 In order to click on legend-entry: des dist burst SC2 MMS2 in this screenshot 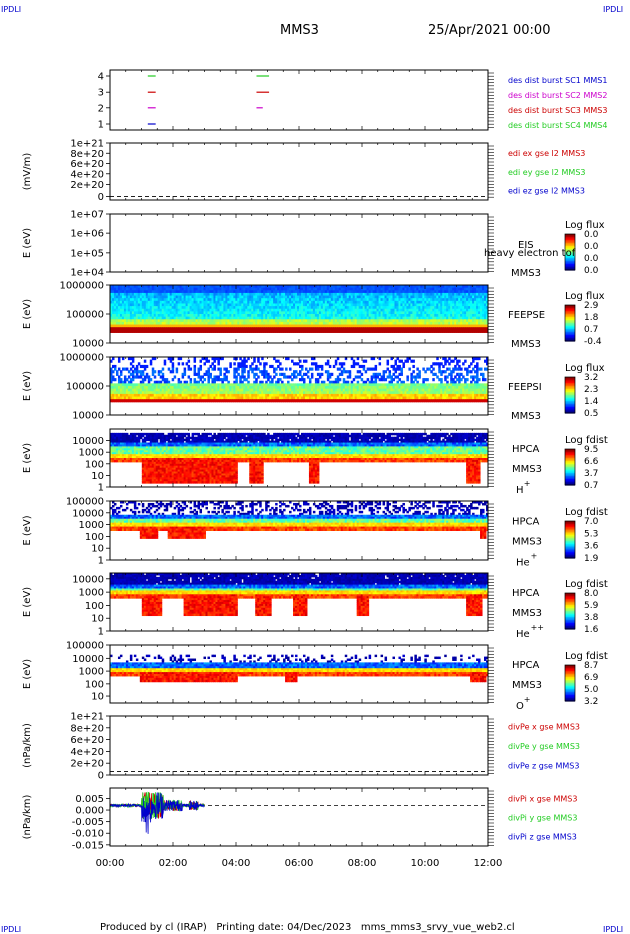, I will do `click(557, 95)`.